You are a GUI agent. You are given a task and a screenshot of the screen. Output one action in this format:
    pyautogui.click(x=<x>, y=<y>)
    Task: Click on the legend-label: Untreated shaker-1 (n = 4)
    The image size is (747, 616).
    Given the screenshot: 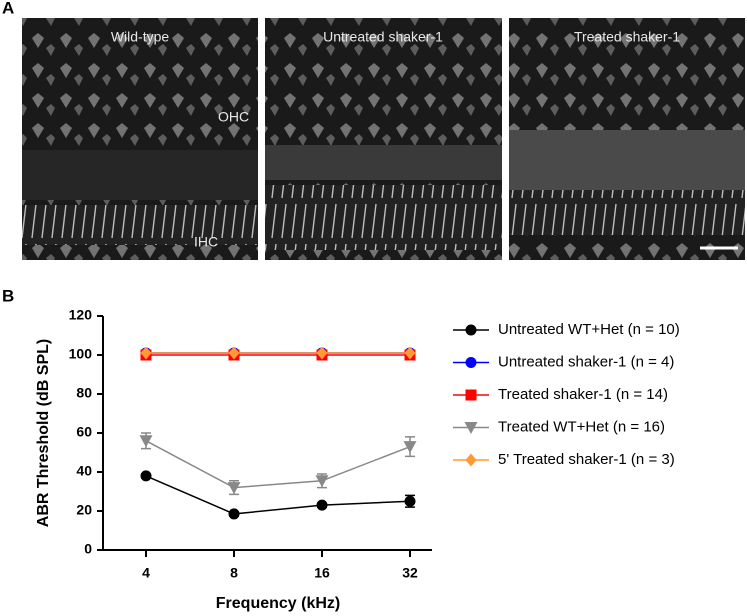 What is the action you would take?
    pyautogui.click(x=586, y=361)
    